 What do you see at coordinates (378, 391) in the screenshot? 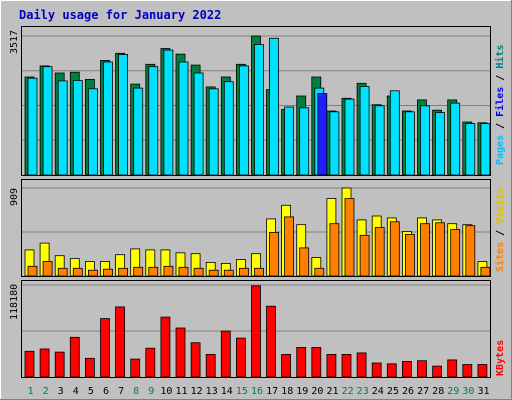
I see `x-tick-label-day-24: 24` at bounding box center [378, 391].